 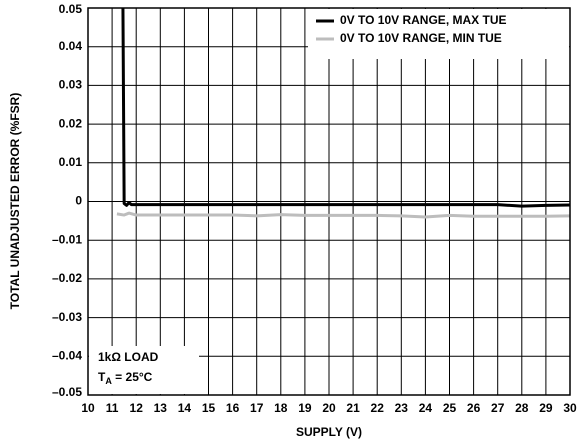 What do you see at coordinates (329, 432) in the screenshot?
I see `x-axis-title: SUPPLY (V)` at bounding box center [329, 432].